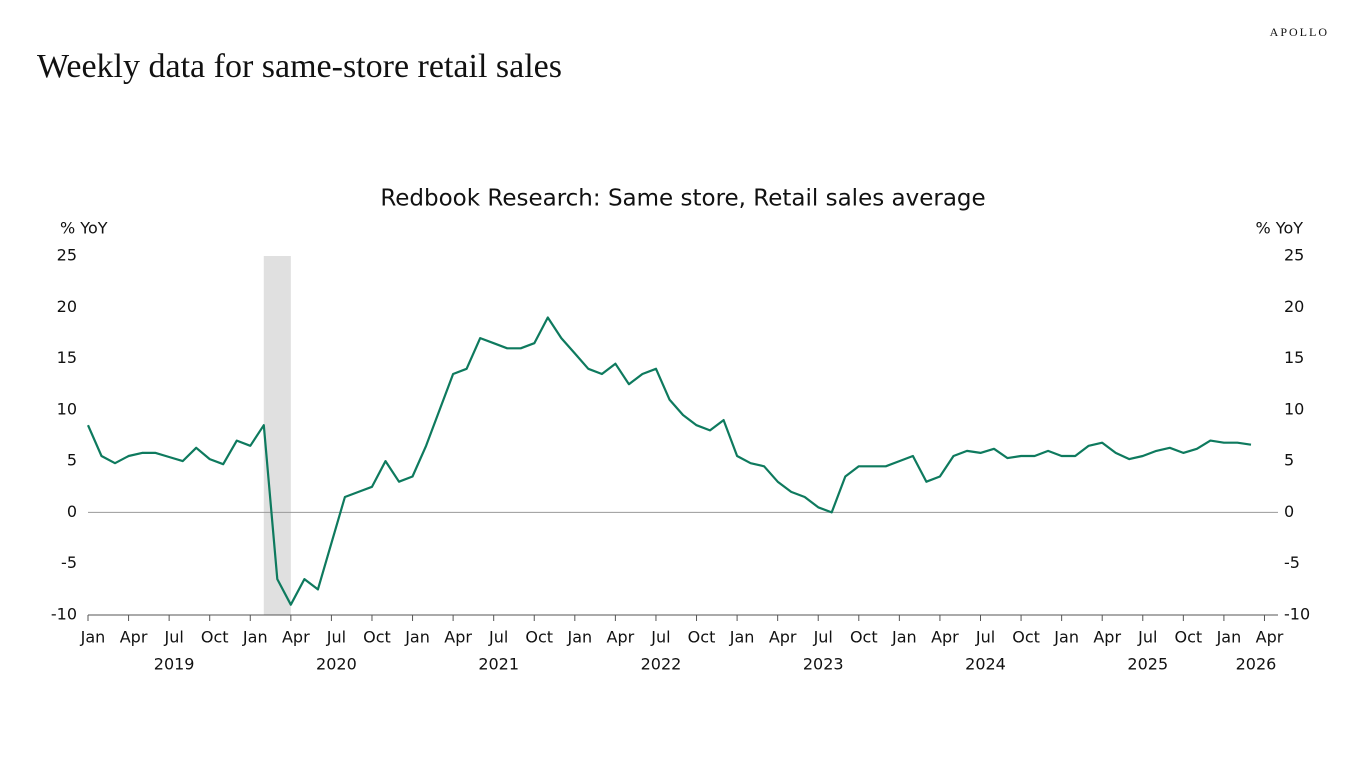 The image size is (1366, 768). What do you see at coordinates (67, 306) in the screenshot?
I see `y-tick-label: 20` at bounding box center [67, 306].